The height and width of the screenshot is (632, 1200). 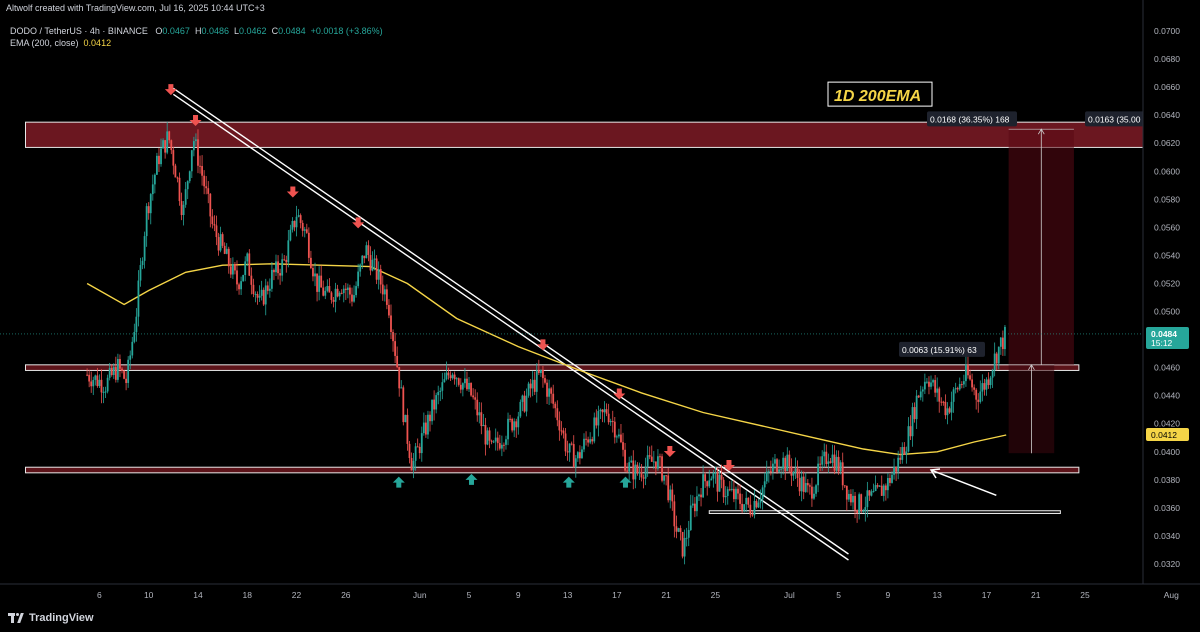 What do you see at coordinates (884, 512) in the screenshot?
I see `zone-box` at bounding box center [884, 512].